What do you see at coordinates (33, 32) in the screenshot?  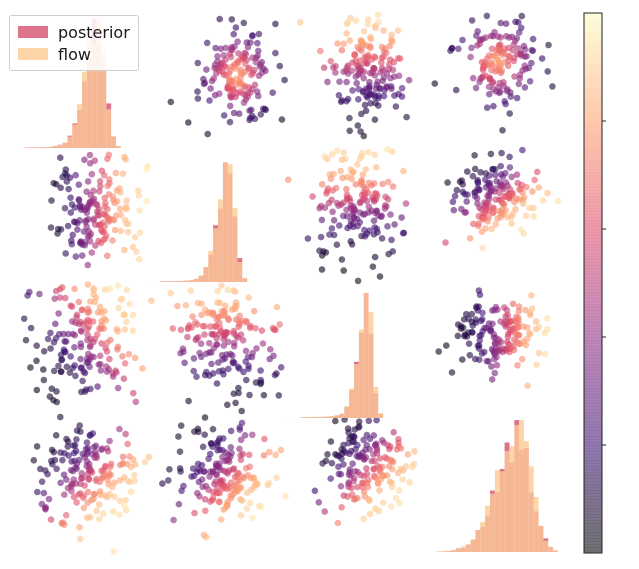 I see `legend-swatch-posterior` at bounding box center [33, 32].